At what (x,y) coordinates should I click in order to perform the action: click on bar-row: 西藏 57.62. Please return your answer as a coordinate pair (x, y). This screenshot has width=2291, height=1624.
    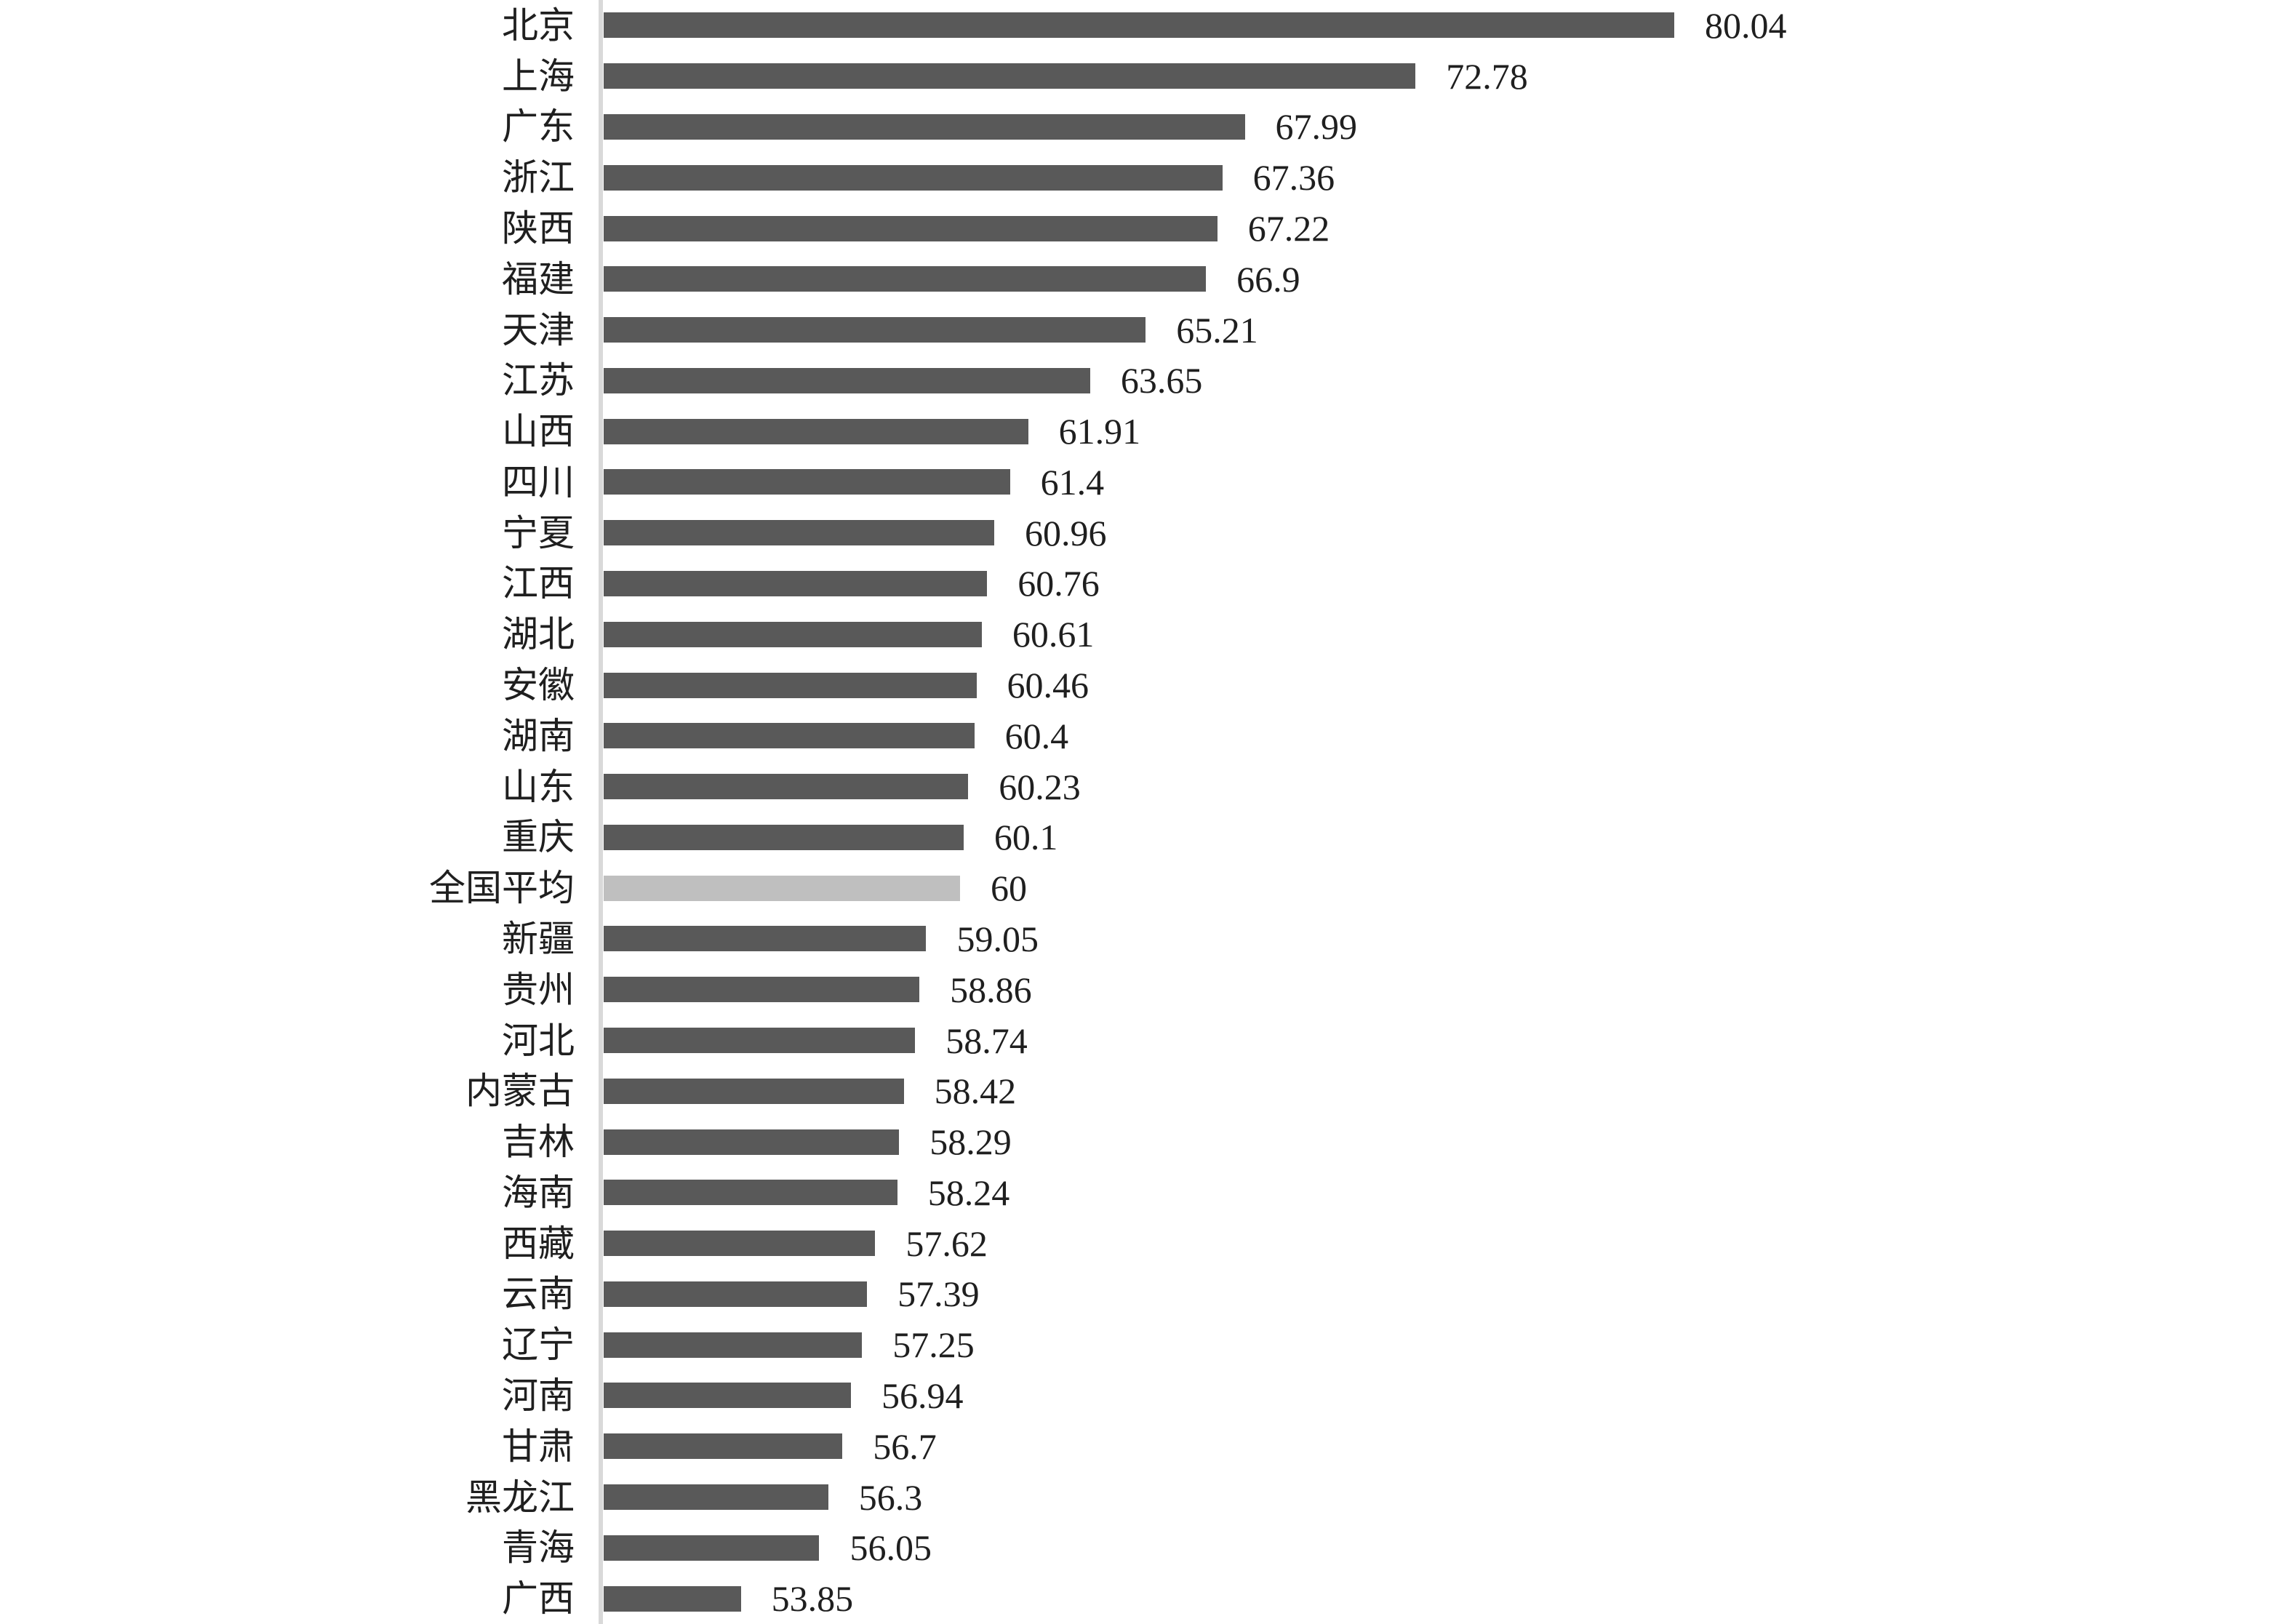
    Looking at the image, I should click on (1145, 1243).